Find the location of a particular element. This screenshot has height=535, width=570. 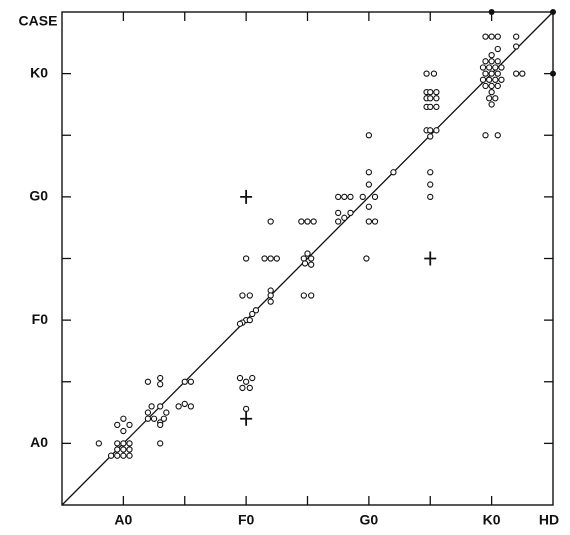

filled-point is located at coordinates (491, 12).